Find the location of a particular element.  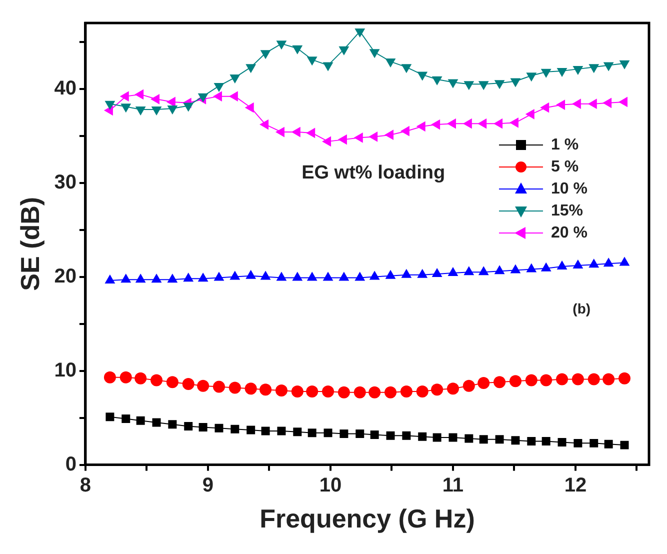

y-tick-label: 10 is located at coordinates (65, 370).